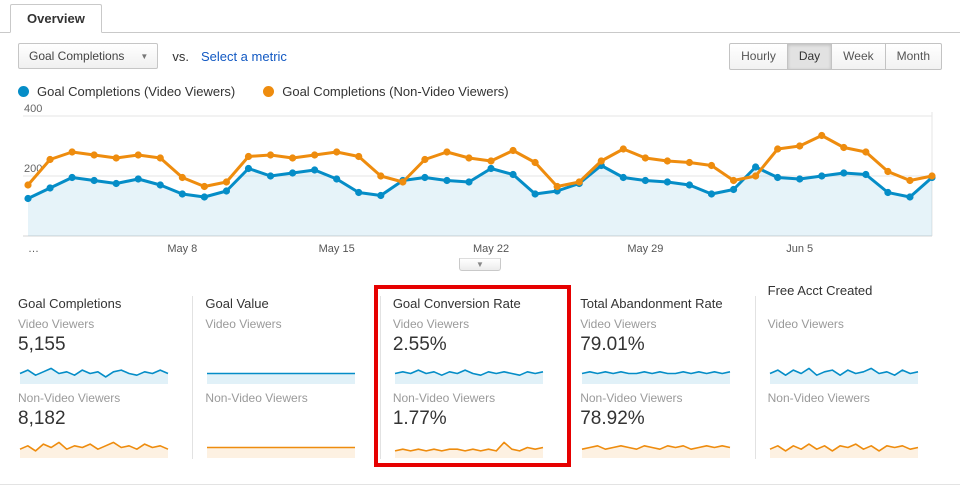  I want to click on legend-item-video: Goal Completions (Video Viewers), so click(126, 91).